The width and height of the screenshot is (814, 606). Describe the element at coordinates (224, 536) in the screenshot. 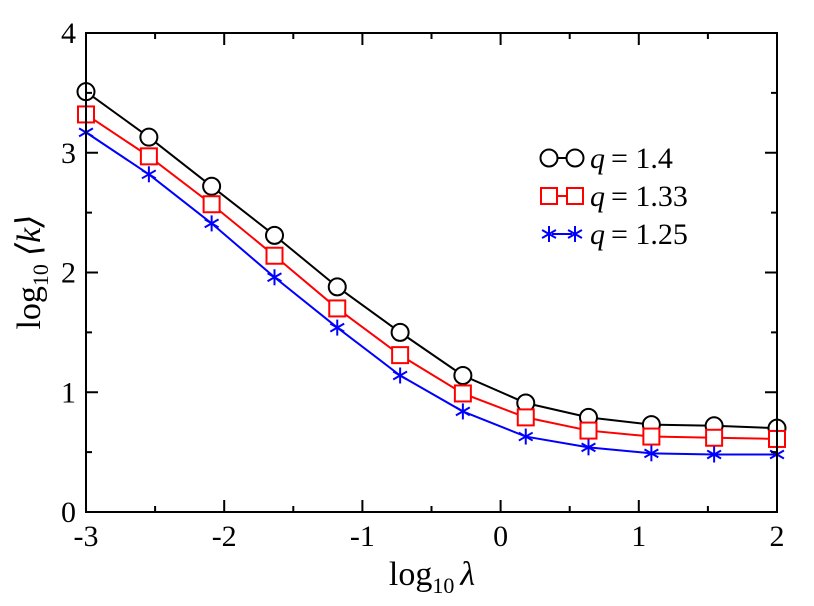

I see `x-tick-label: -2` at that location.